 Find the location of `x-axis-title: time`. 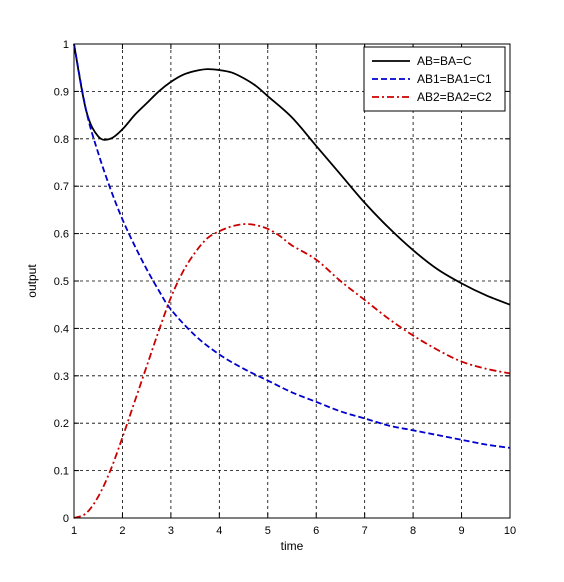

x-axis-title: time is located at coordinates (292, 546).